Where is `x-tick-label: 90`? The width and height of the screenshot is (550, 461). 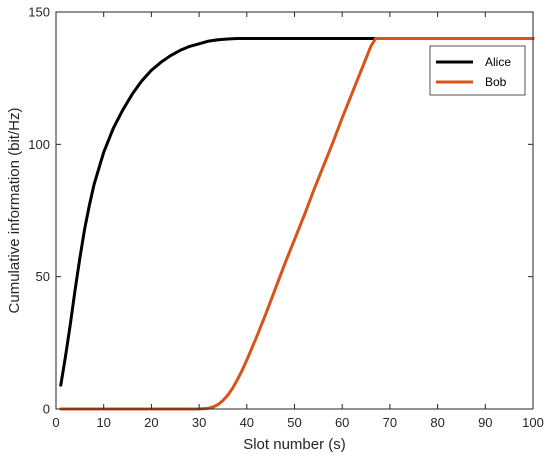 x-tick-label: 90 is located at coordinates (485, 422).